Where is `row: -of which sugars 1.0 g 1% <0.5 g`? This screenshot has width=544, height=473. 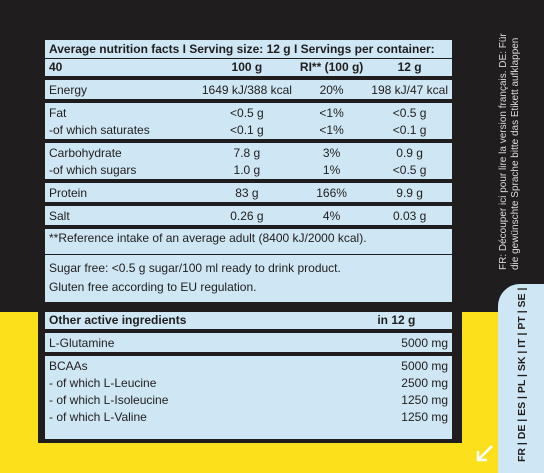
row: -of which sugars 1.0 g 1% <0.5 g is located at coordinates (248, 171).